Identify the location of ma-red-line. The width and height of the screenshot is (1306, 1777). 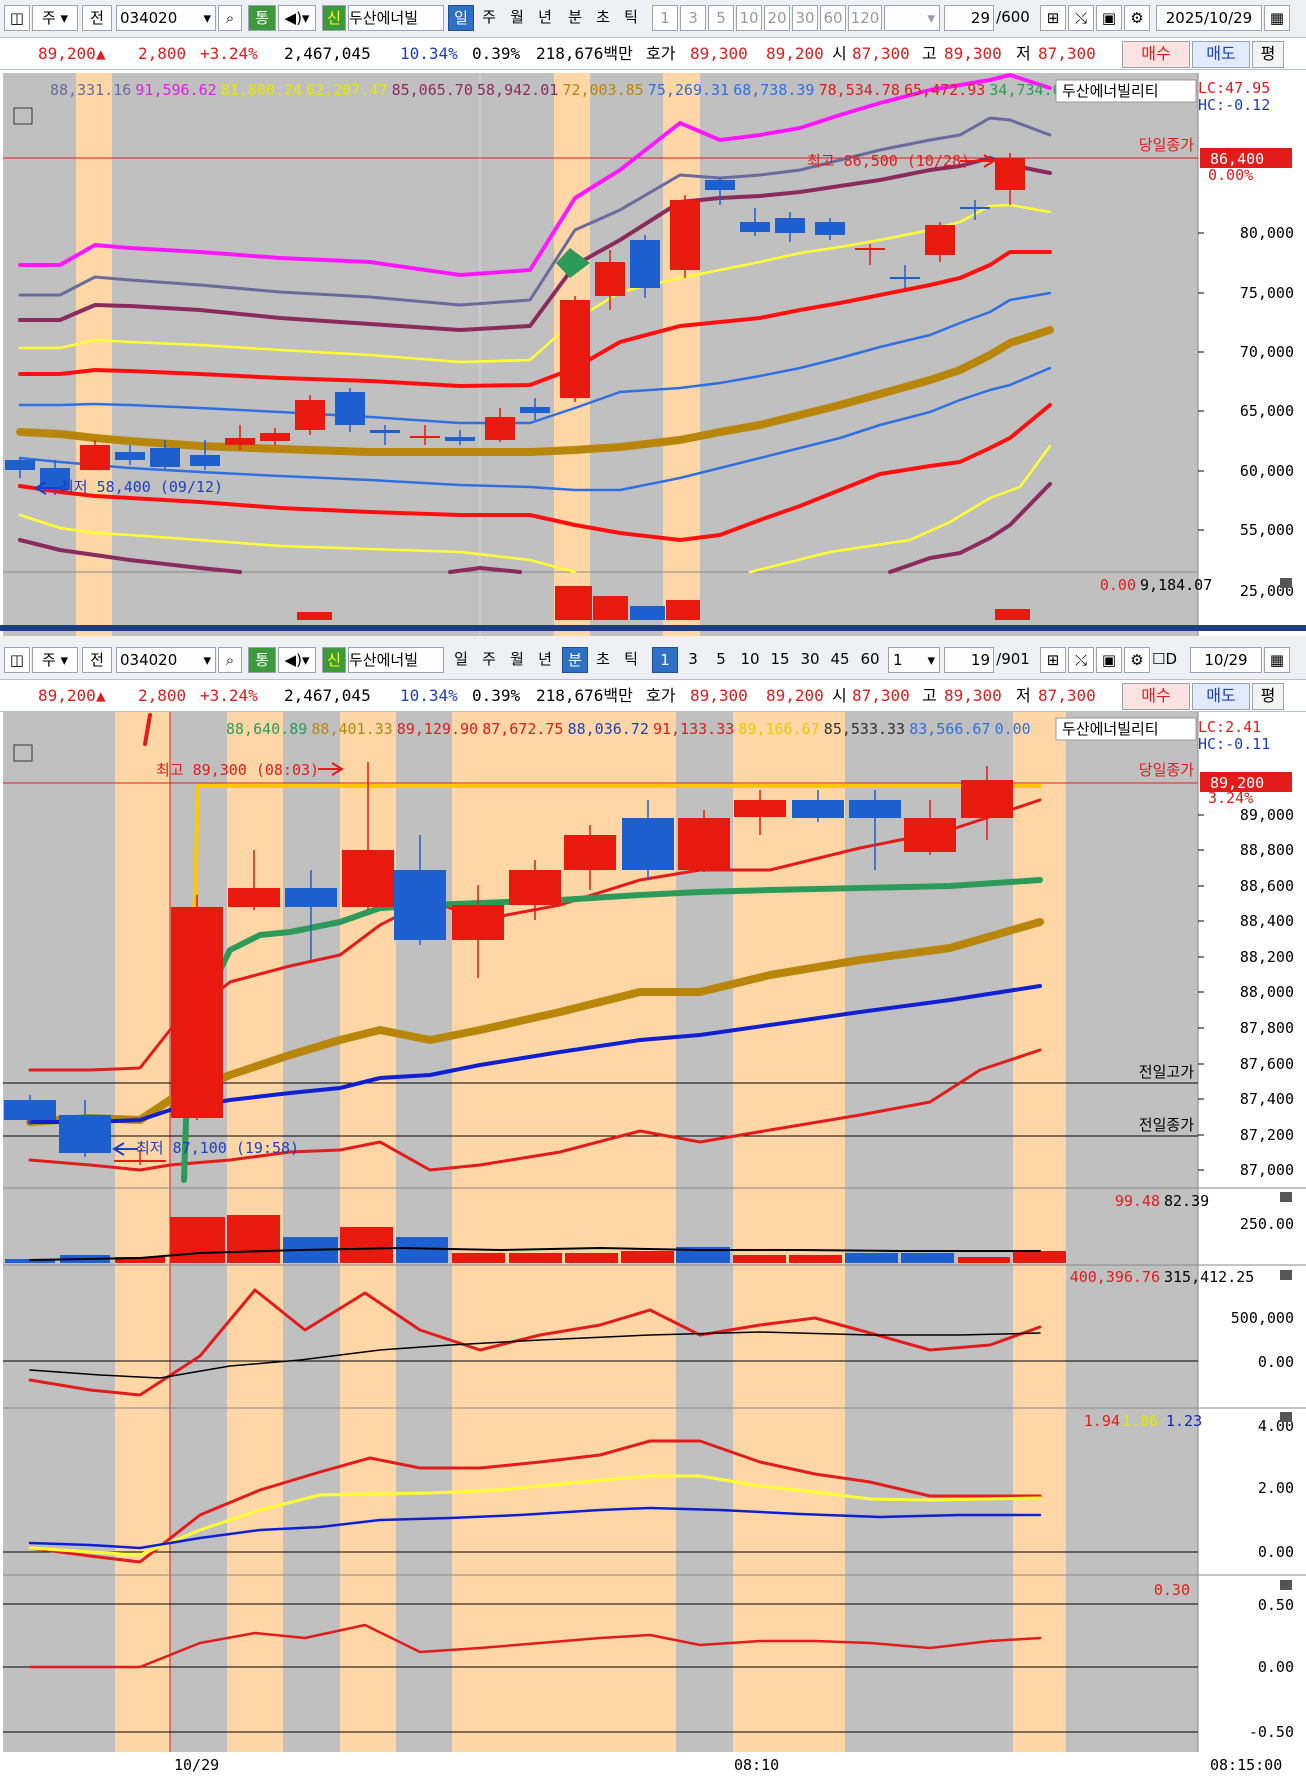
(535, 319).